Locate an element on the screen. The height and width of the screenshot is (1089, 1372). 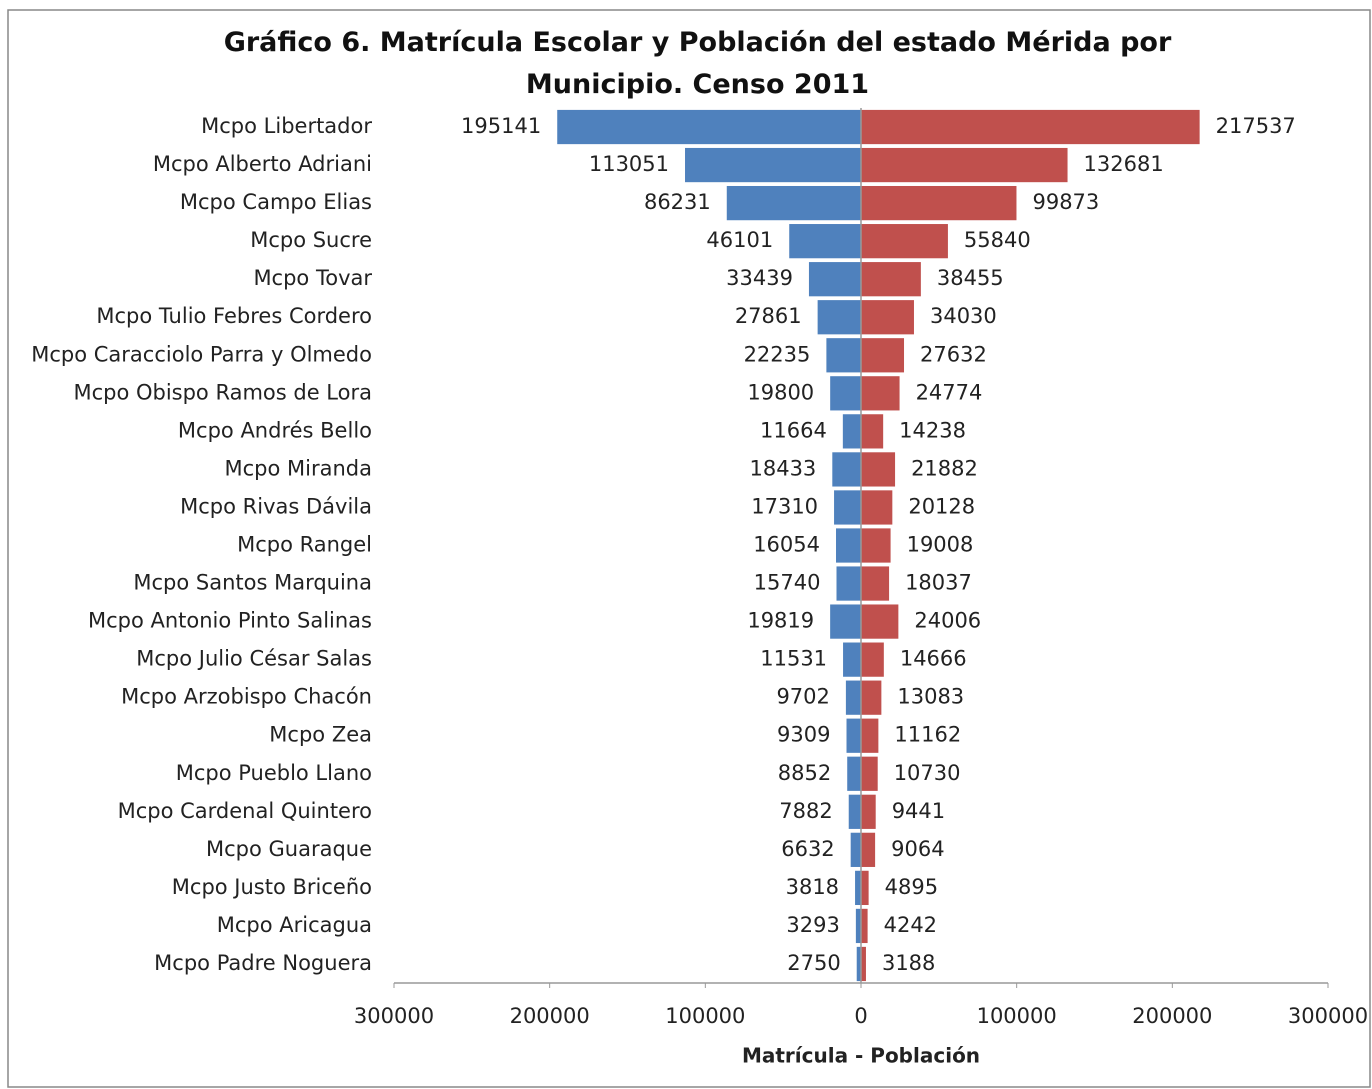
x-axis-label: Matrícula - Población is located at coordinates (861, 1056).